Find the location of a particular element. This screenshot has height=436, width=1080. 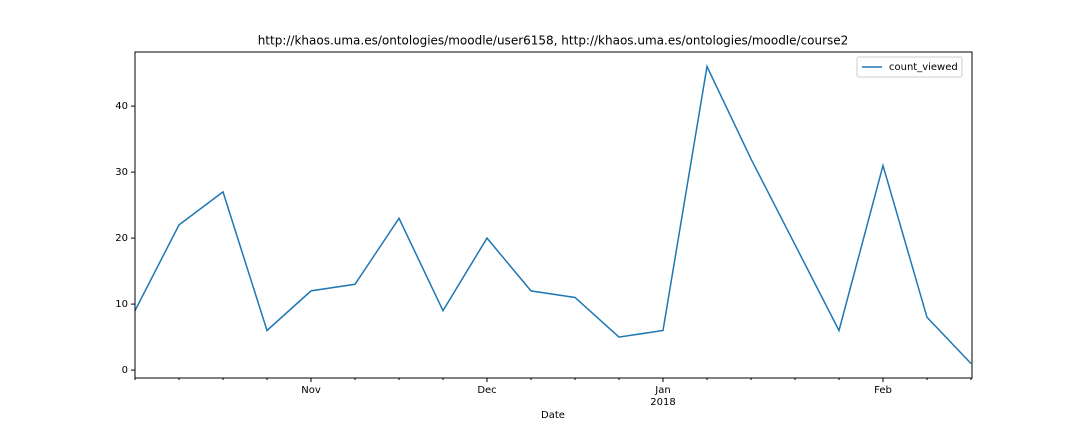

x-tick-sublabel: 2018 is located at coordinates (662, 402).